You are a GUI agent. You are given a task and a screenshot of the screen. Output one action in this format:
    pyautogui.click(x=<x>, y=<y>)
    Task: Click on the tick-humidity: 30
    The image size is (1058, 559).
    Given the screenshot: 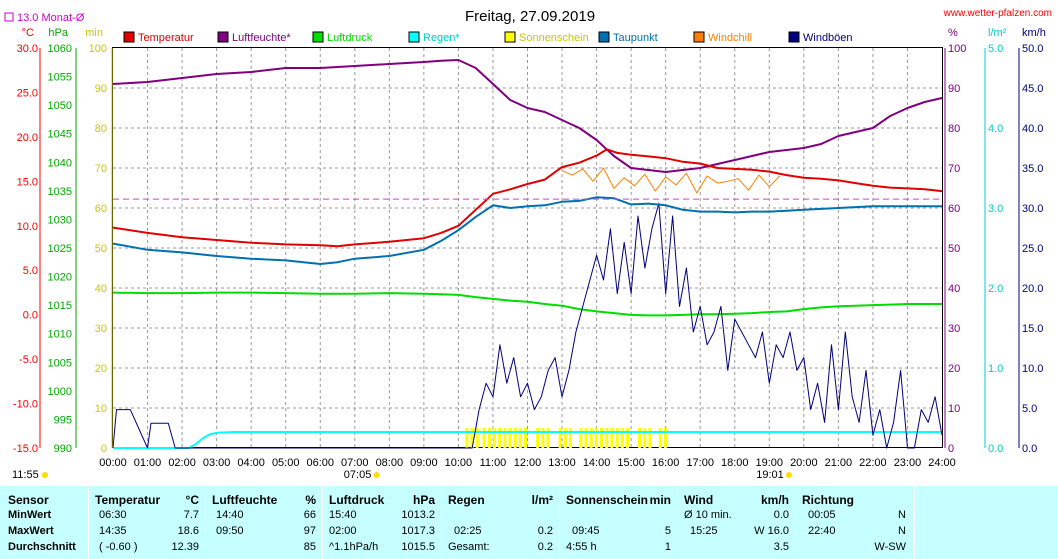 What is the action you would take?
    pyautogui.click(x=954, y=329)
    